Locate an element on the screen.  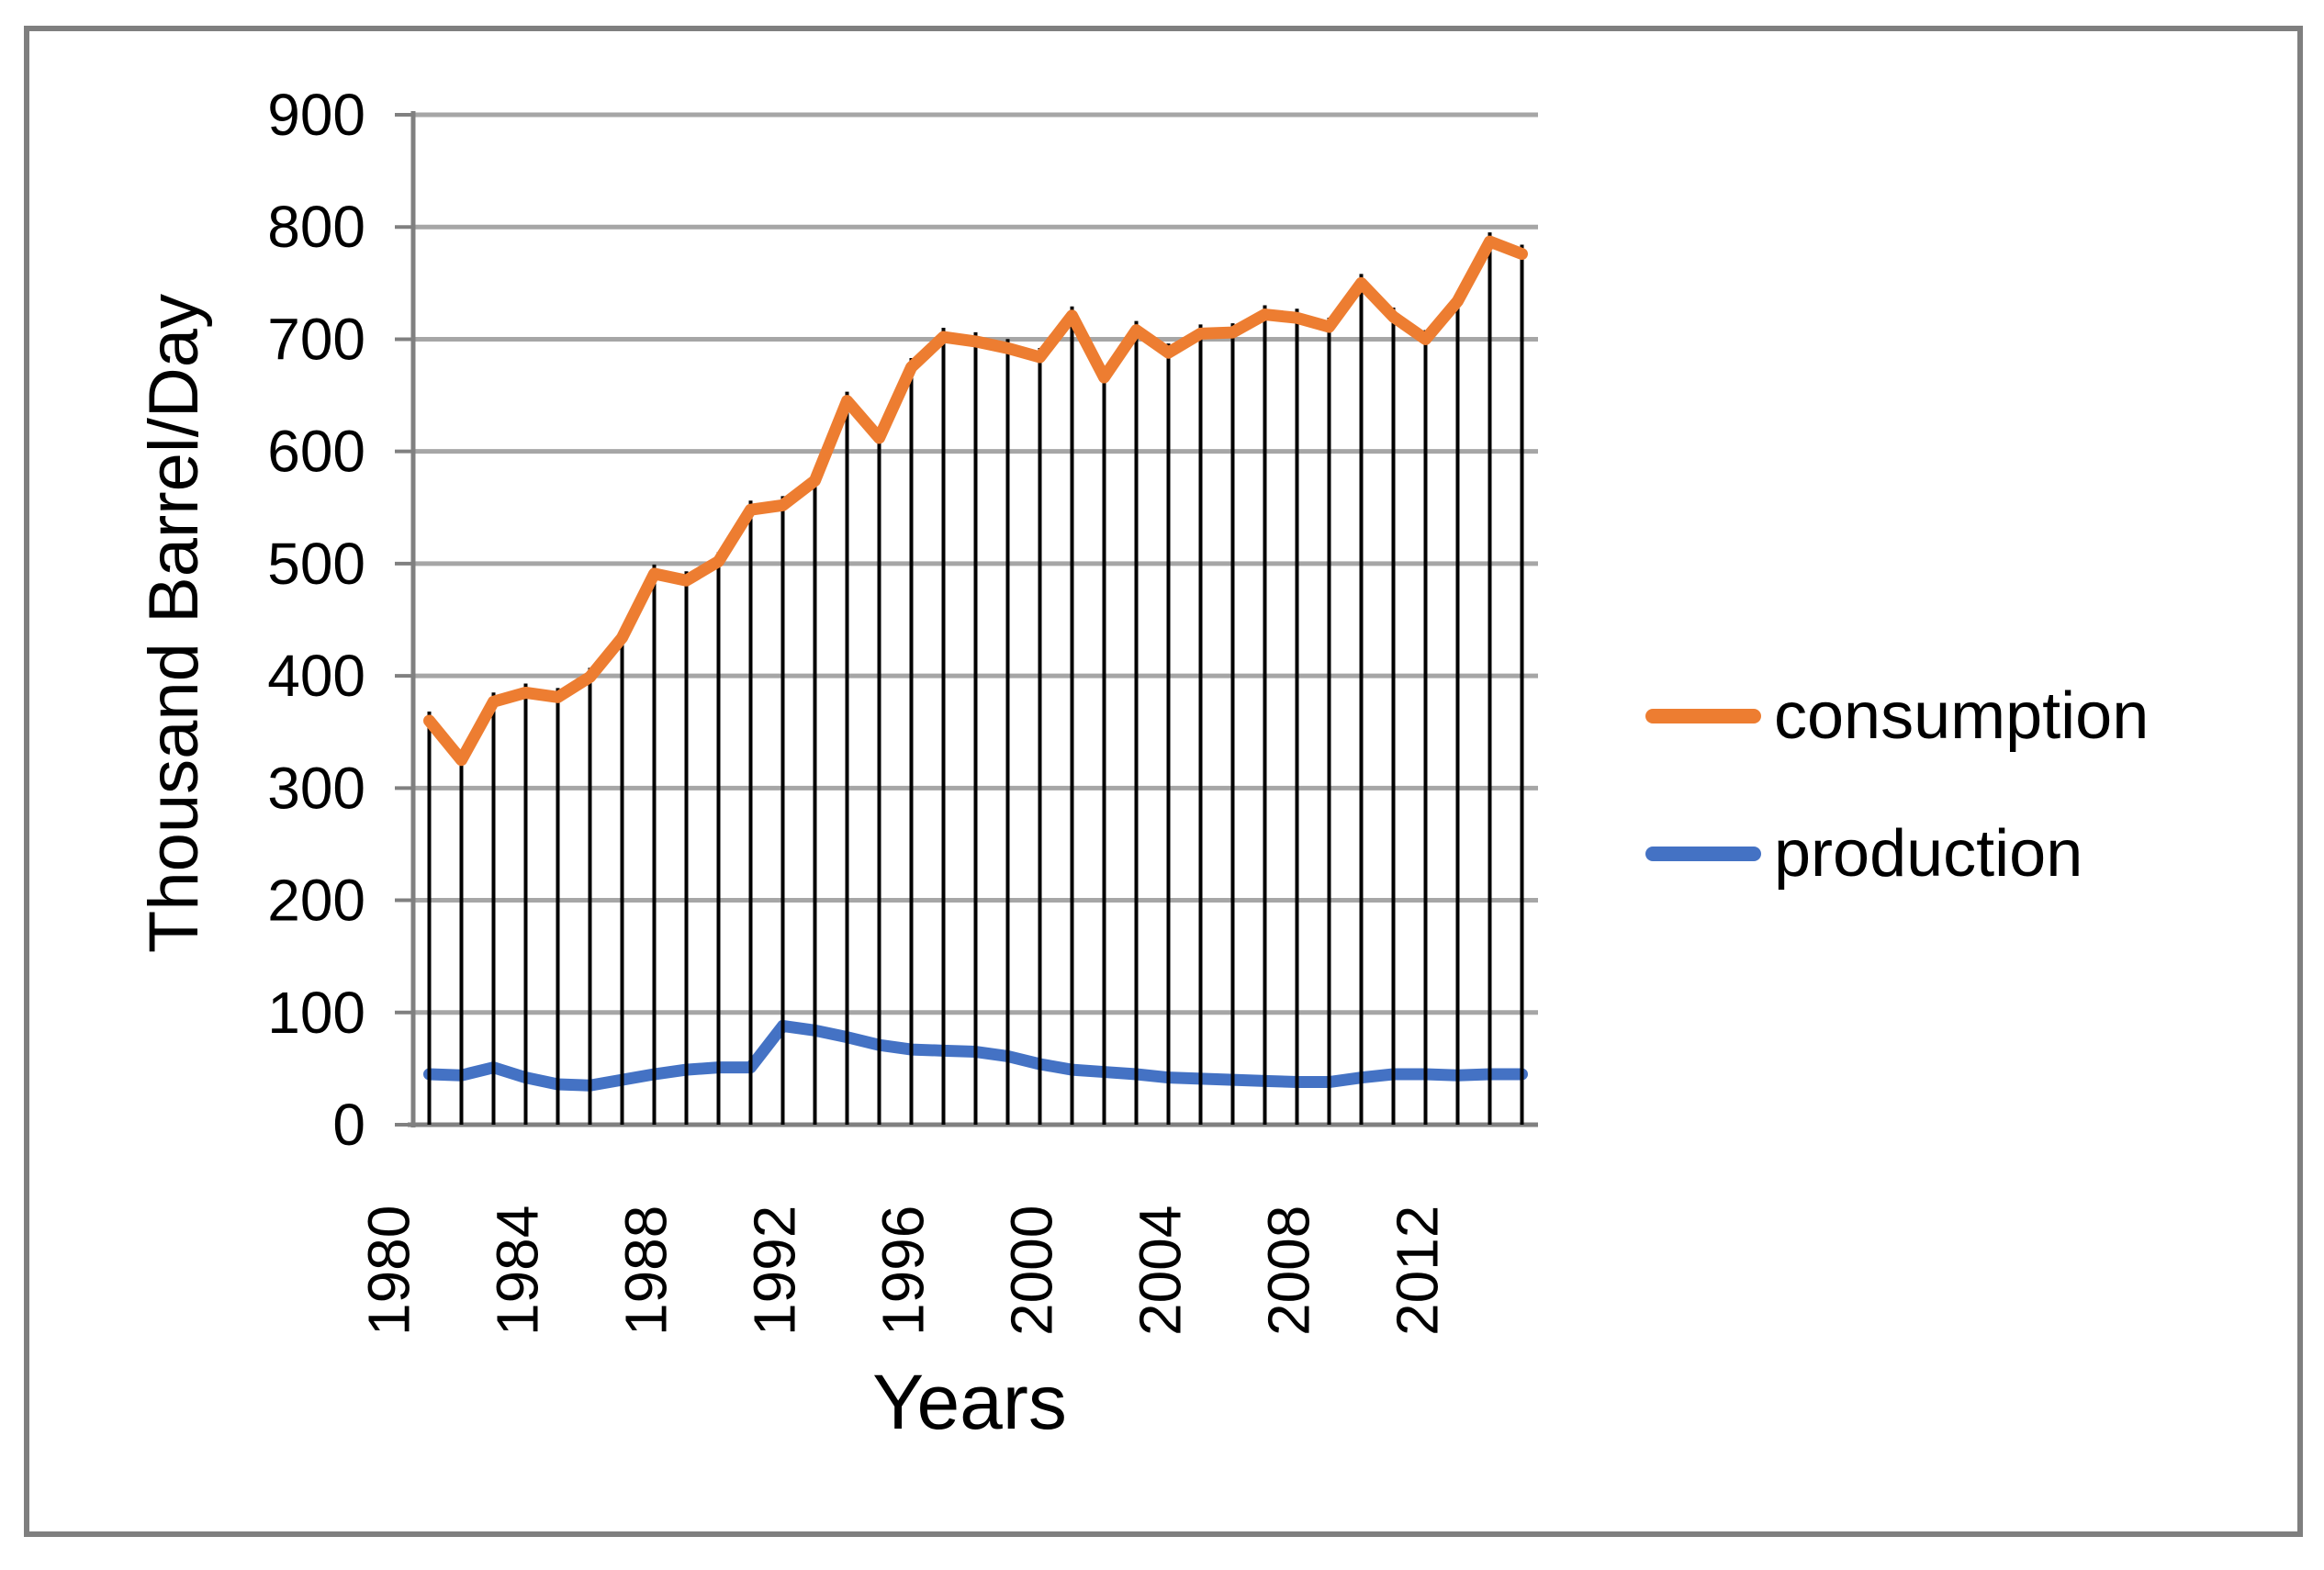
y-tick-label-100: 100 is located at coordinates (316, 1013).